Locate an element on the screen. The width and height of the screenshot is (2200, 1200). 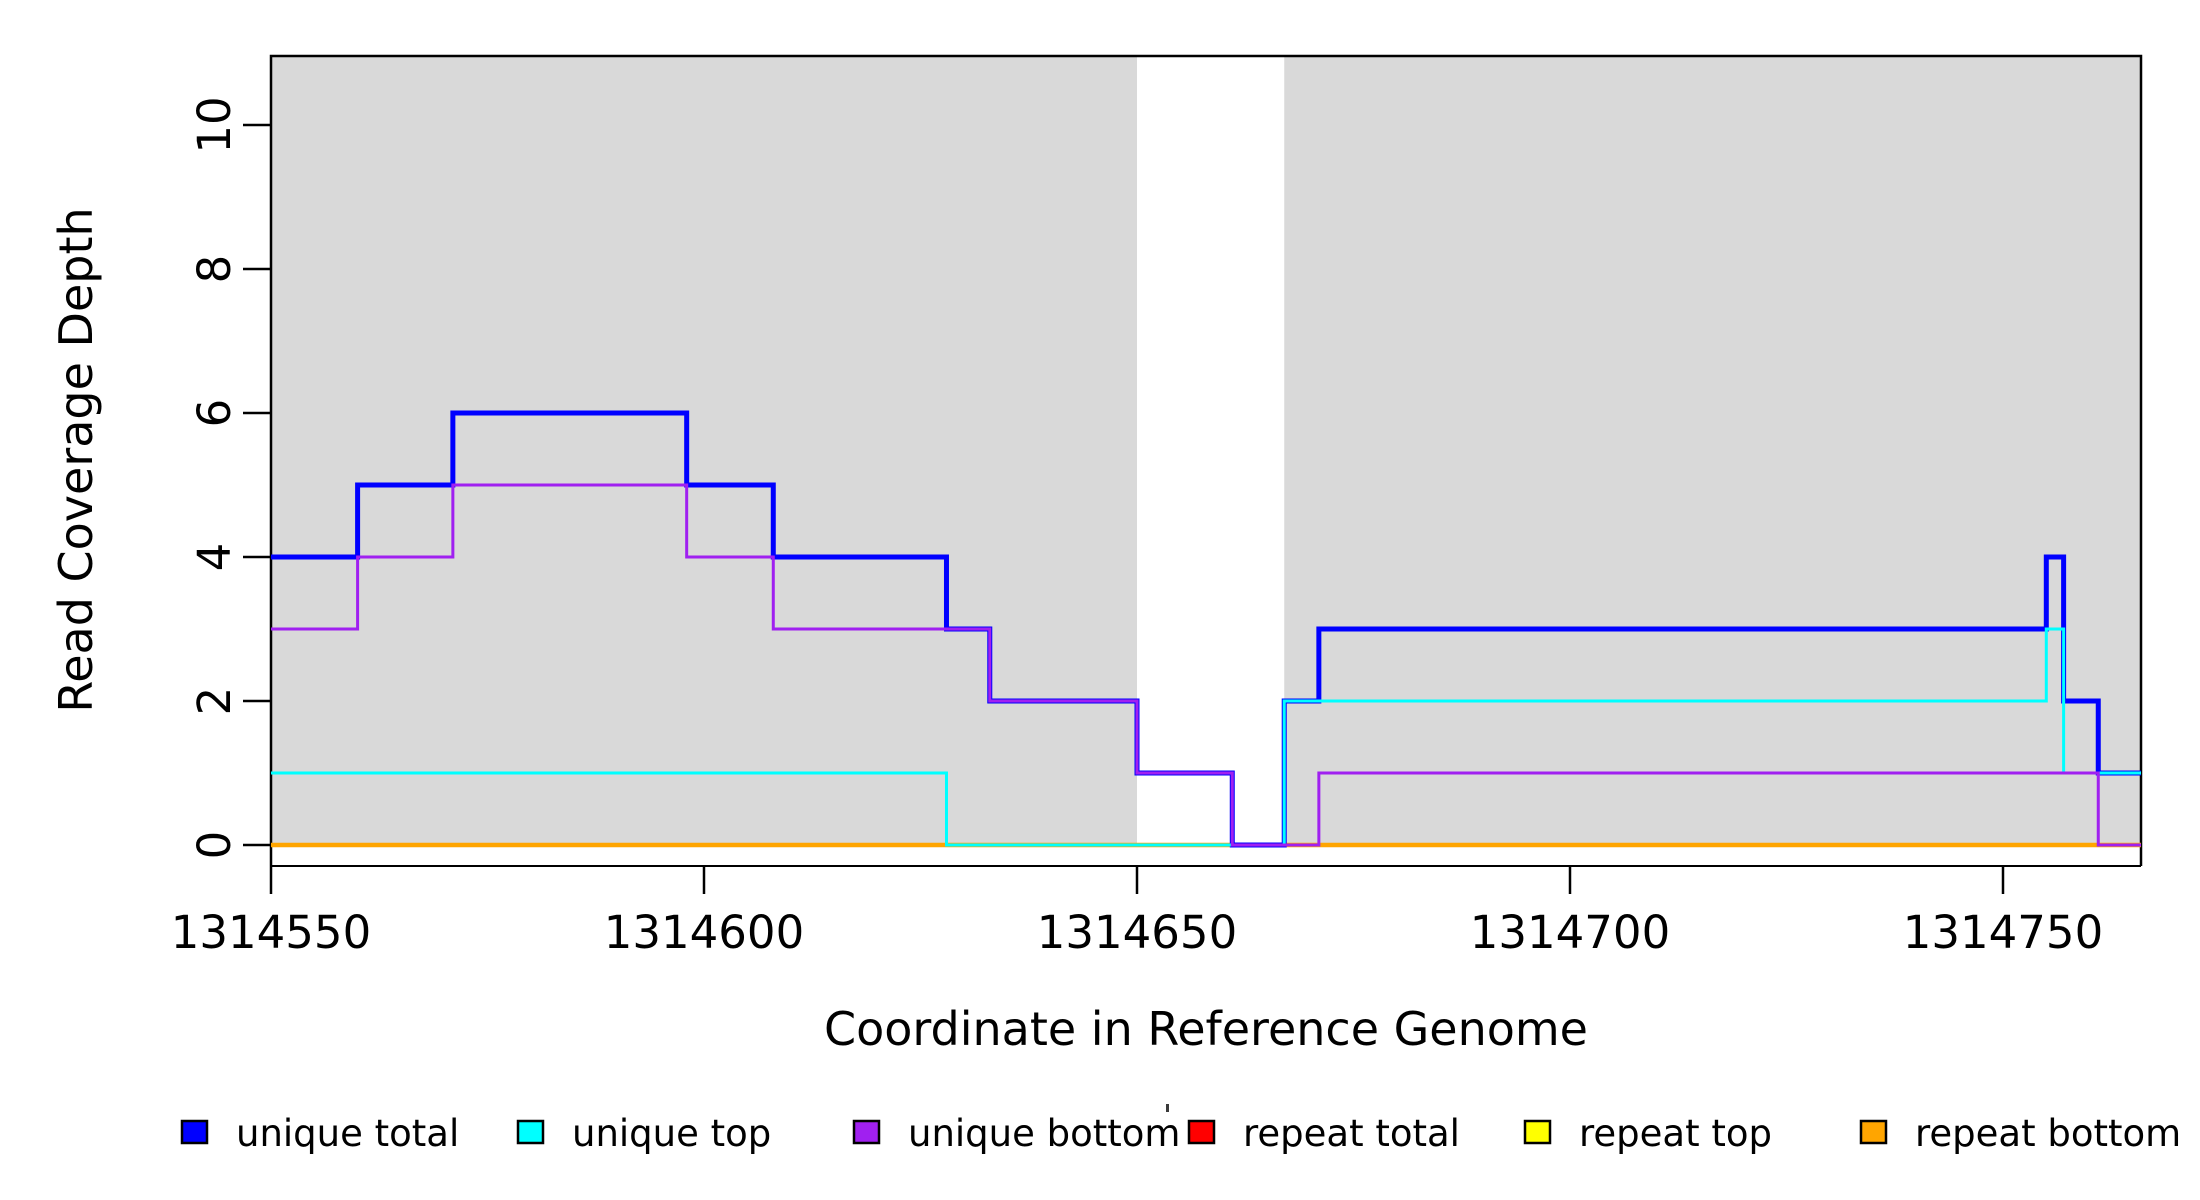
legend-item: unique total is located at coordinates (319, 1133).